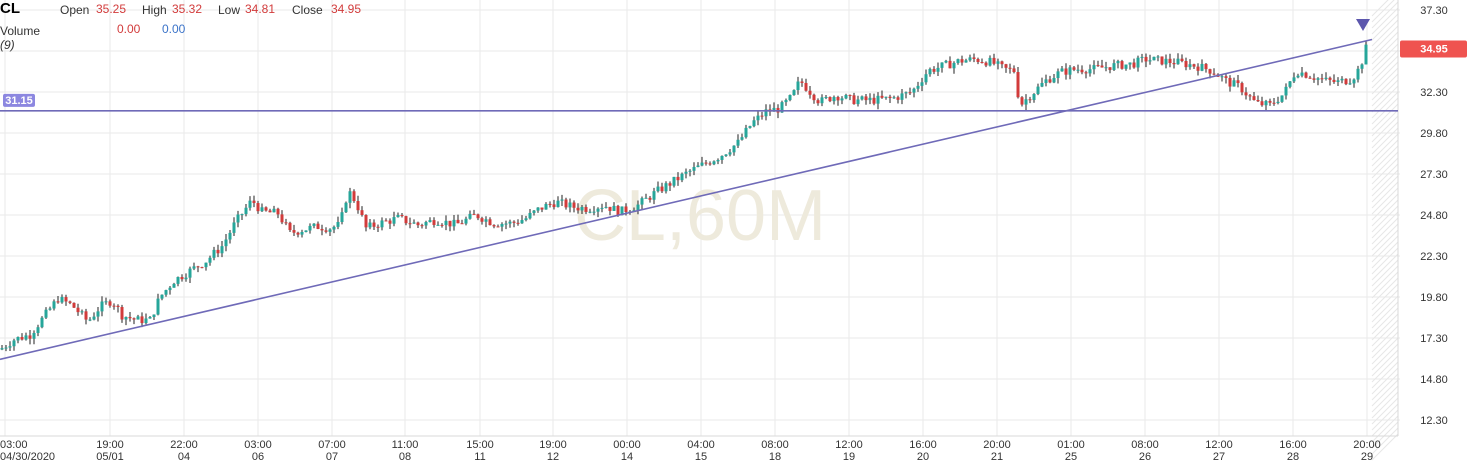 This screenshot has height=469, width=1469. I want to click on level-price-tag: 31.15, so click(19, 100).